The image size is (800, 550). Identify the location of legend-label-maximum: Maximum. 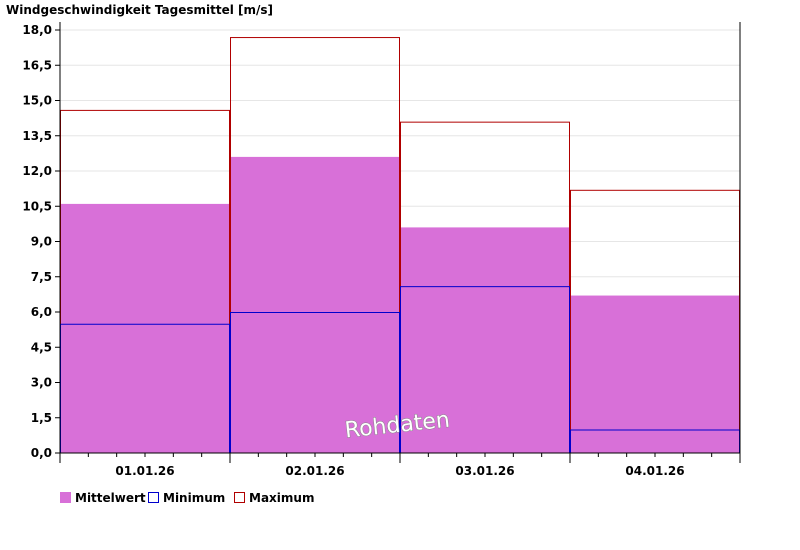
(281, 498).